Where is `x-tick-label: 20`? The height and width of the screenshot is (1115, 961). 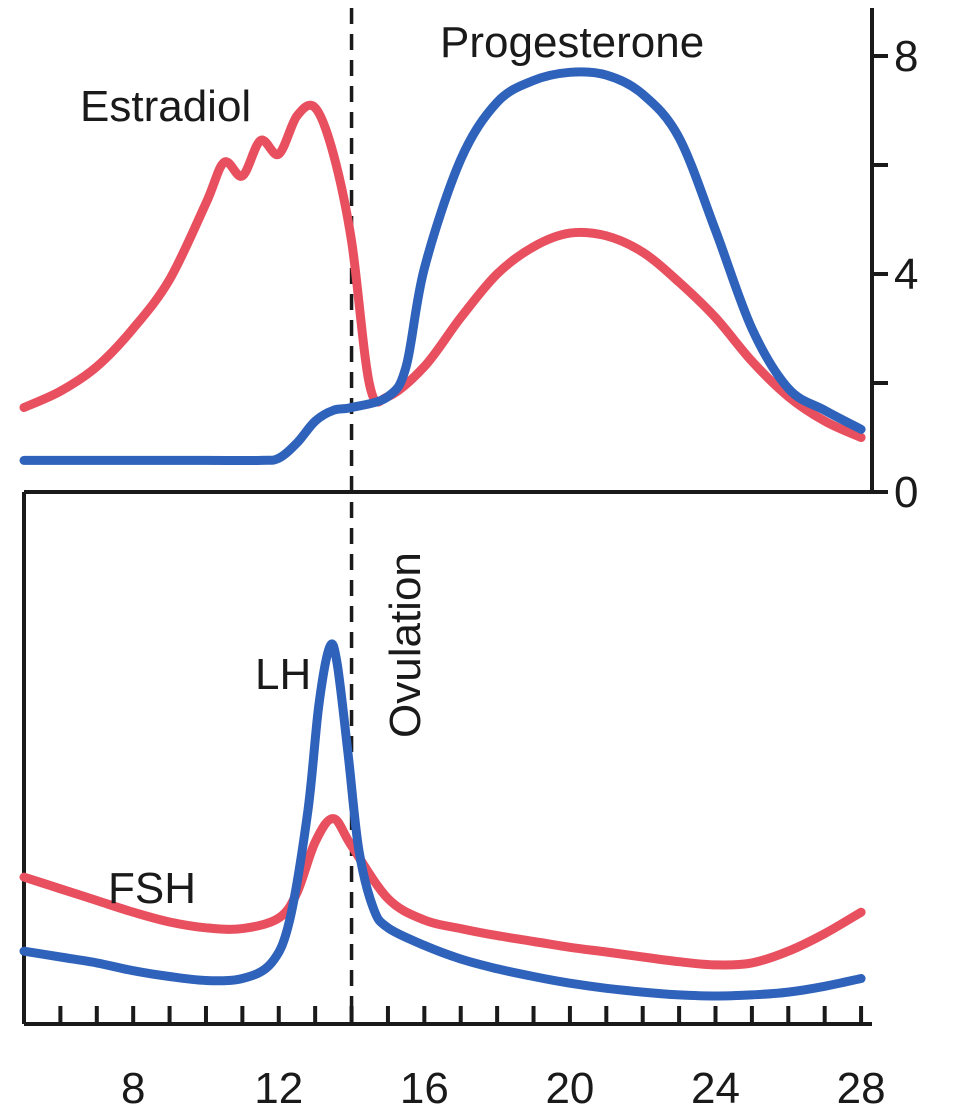 x-tick-label: 20 is located at coordinates (569, 1088).